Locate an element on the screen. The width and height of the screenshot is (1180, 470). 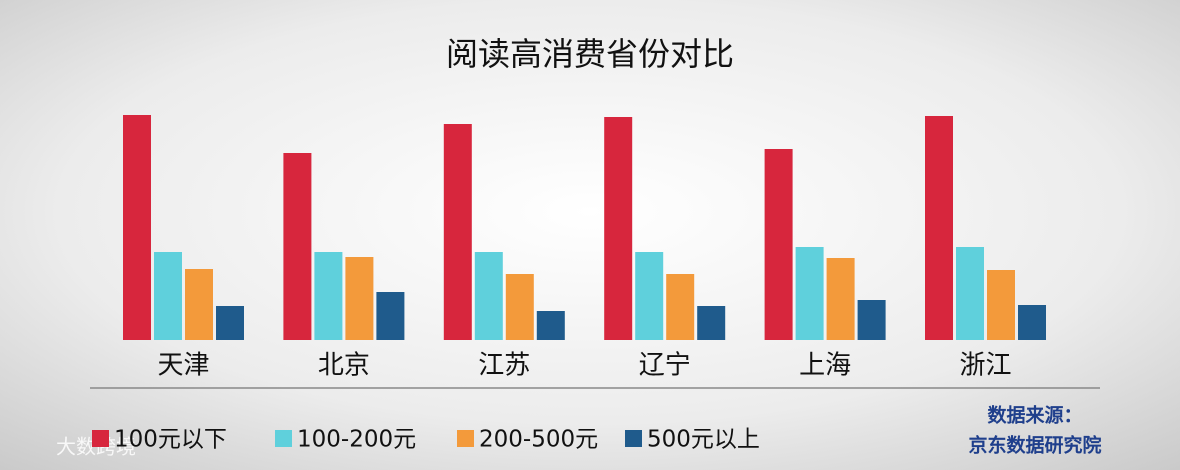
x-tick-label: 江苏 is located at coordinates (504, 366).